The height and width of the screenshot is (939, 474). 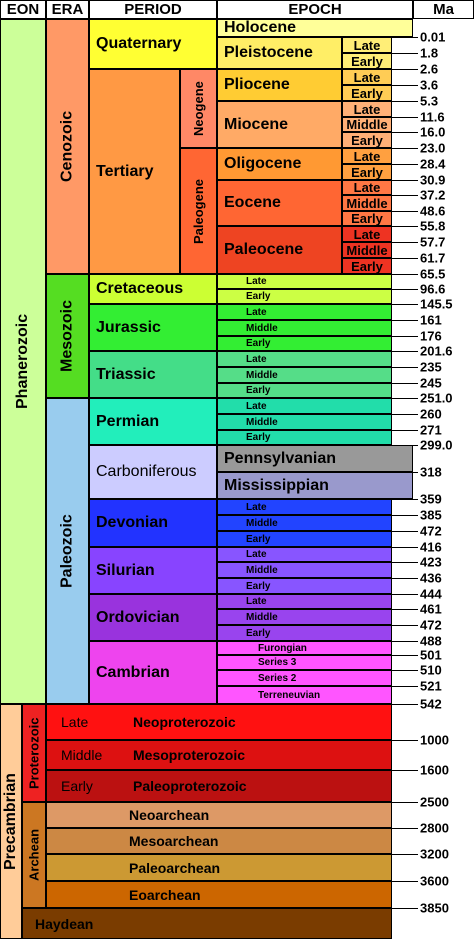 I want to click on period-cell: Jurassic, so click(x=153, y=327).